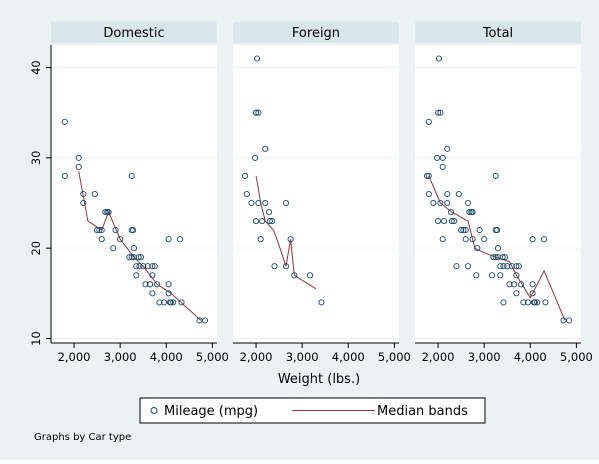 This screenshot has width=599, height=464. Describe the element at coordinates (36, 67) in the screenshot. I see `y-tick-label: 40` at that location.